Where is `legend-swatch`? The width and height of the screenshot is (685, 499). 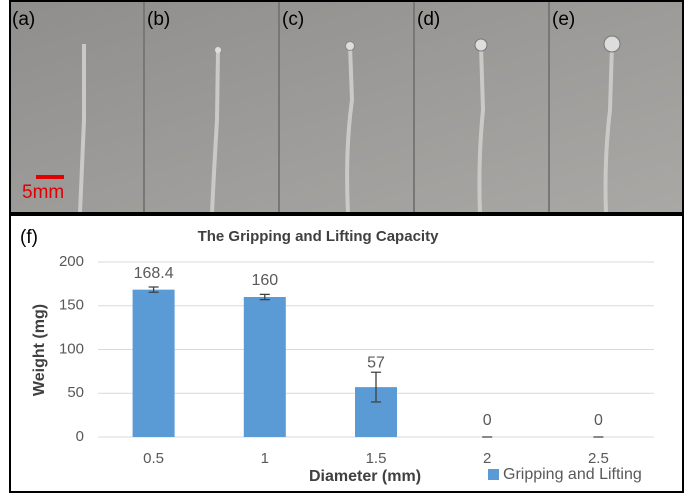
legend-swatch is located at coordinates (493, 474).